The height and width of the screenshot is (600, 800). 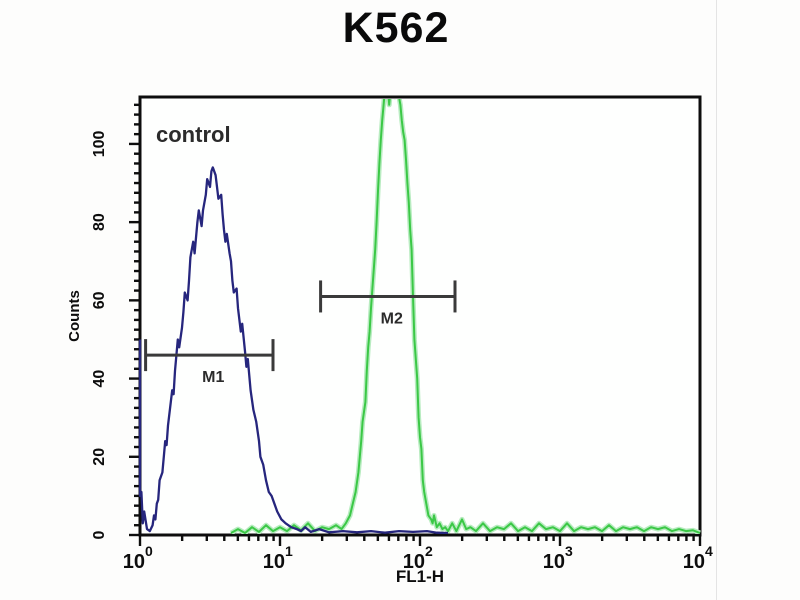 What do you see at coordinates (388, 303) in the screenshot?
I see `gate-marker-m2: M2` at bounding box center [388, 303].